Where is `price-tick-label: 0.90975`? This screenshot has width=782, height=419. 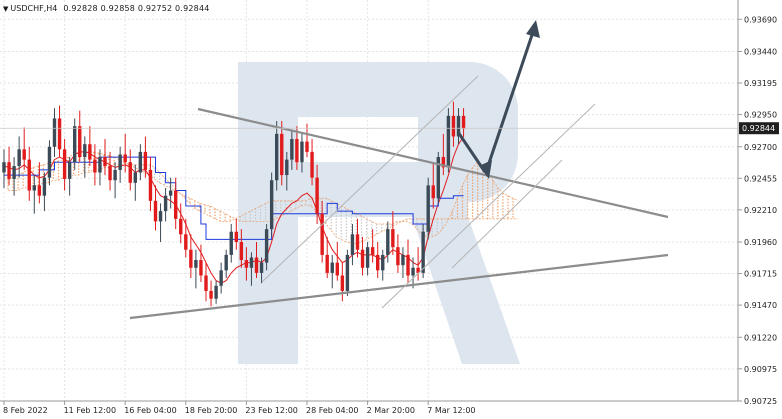
price-tick-label: 0.90975 is located at coordinates (760, 369).